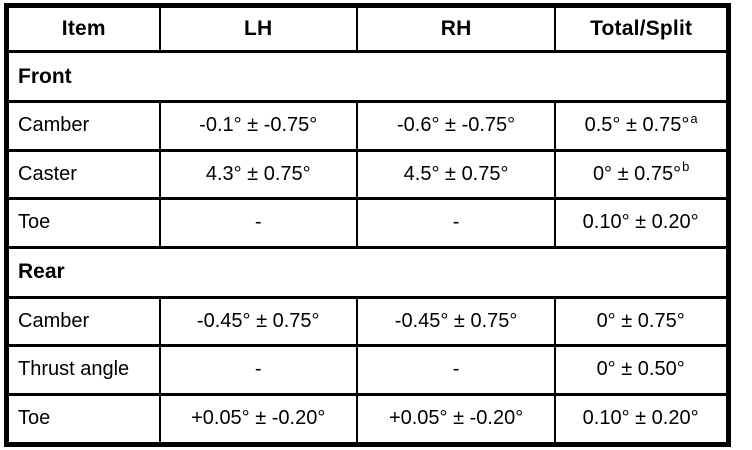 The width and height of the screenshot is (752, 450). I want to click on table-header-row: Item LH RH Total/Split, so click(367, 28).